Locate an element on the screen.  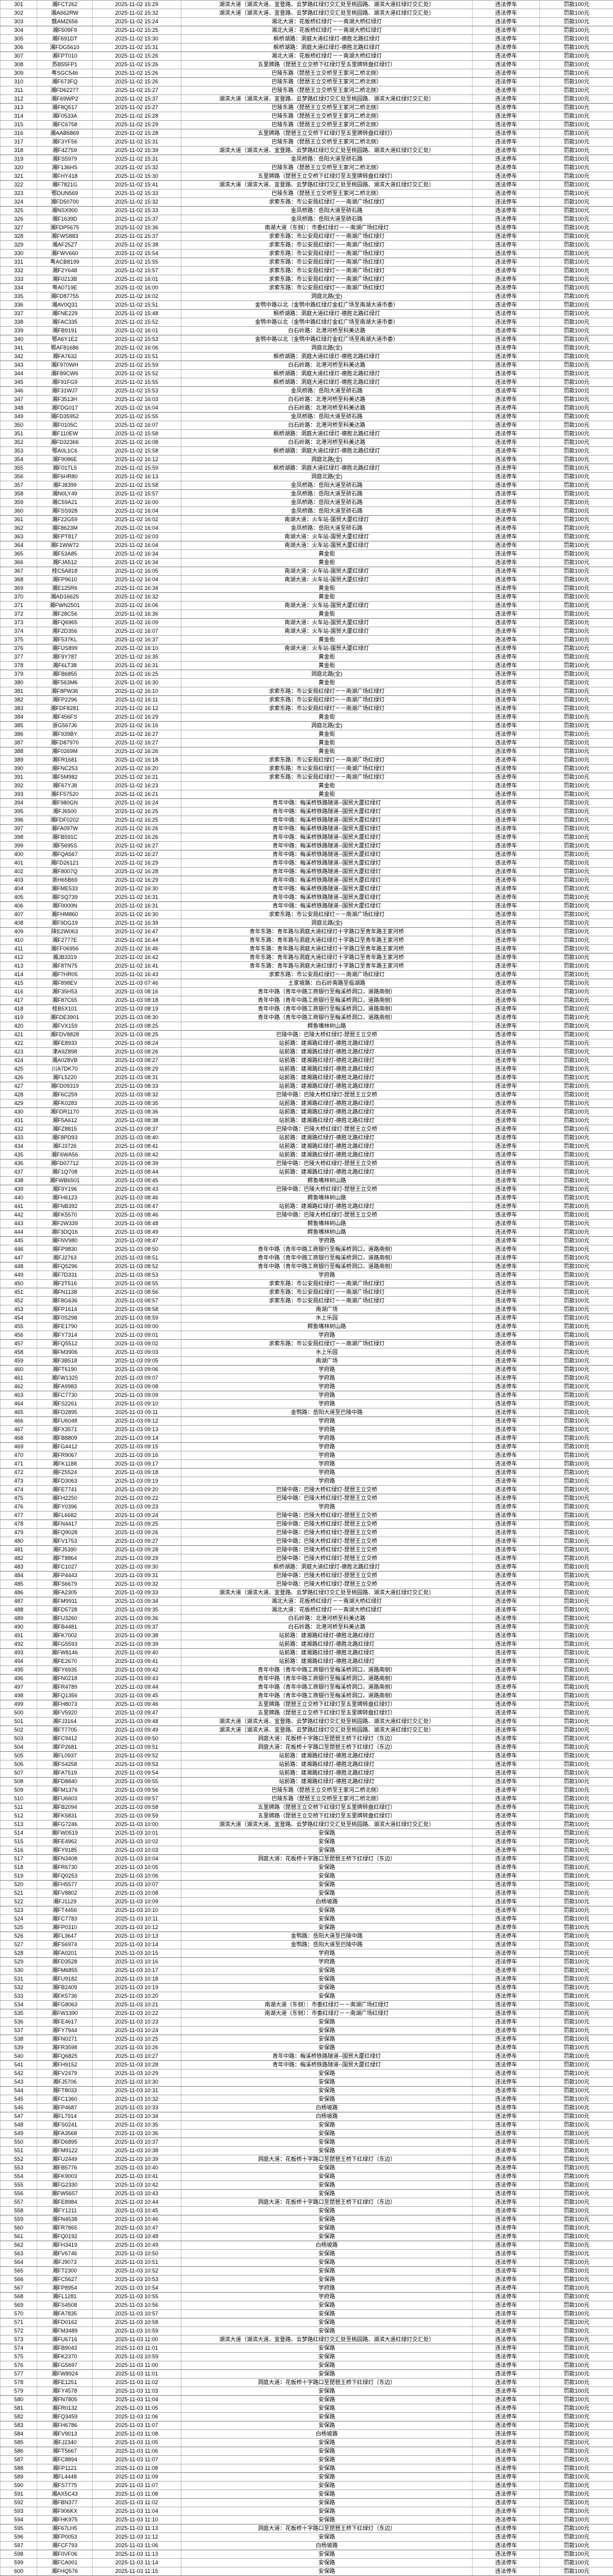
table-row: 378湘F6LT382025-11-02 16:31黄金街违法停车罚款100元 is located at coordinates (307, 666).